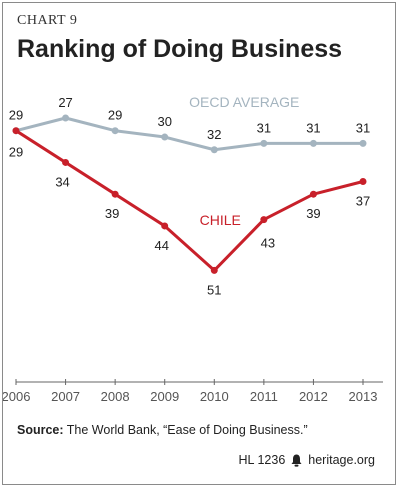 This screenshot has height=489, width=400. What do you see at coordinates (189, 134) in the screenshot?
I see `series-line-oecd` at bounding box center [189, 134].